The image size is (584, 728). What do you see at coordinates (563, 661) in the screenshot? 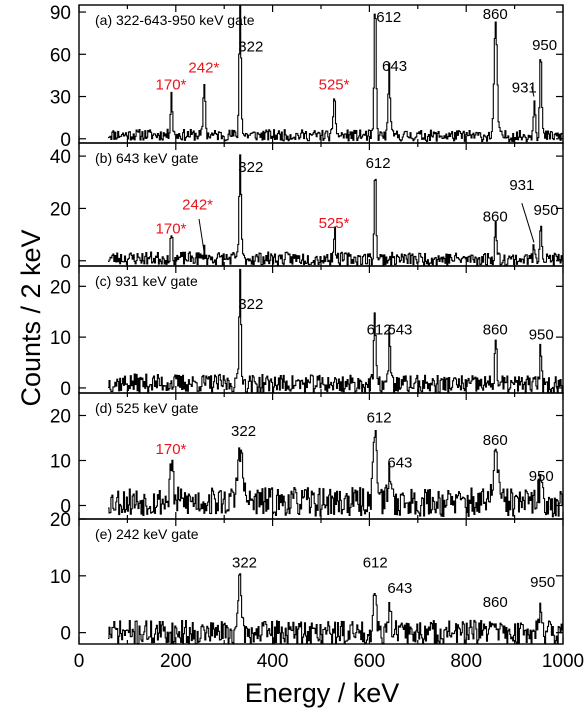
I see `x-tick-label: 1000` at bounding box center [563, 661].